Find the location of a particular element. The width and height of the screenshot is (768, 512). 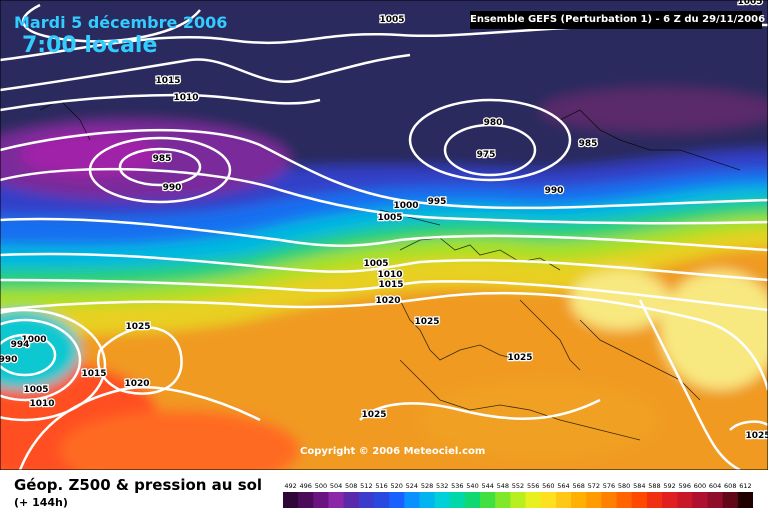

legend-label: 492 is located at coordinates (290, 486).